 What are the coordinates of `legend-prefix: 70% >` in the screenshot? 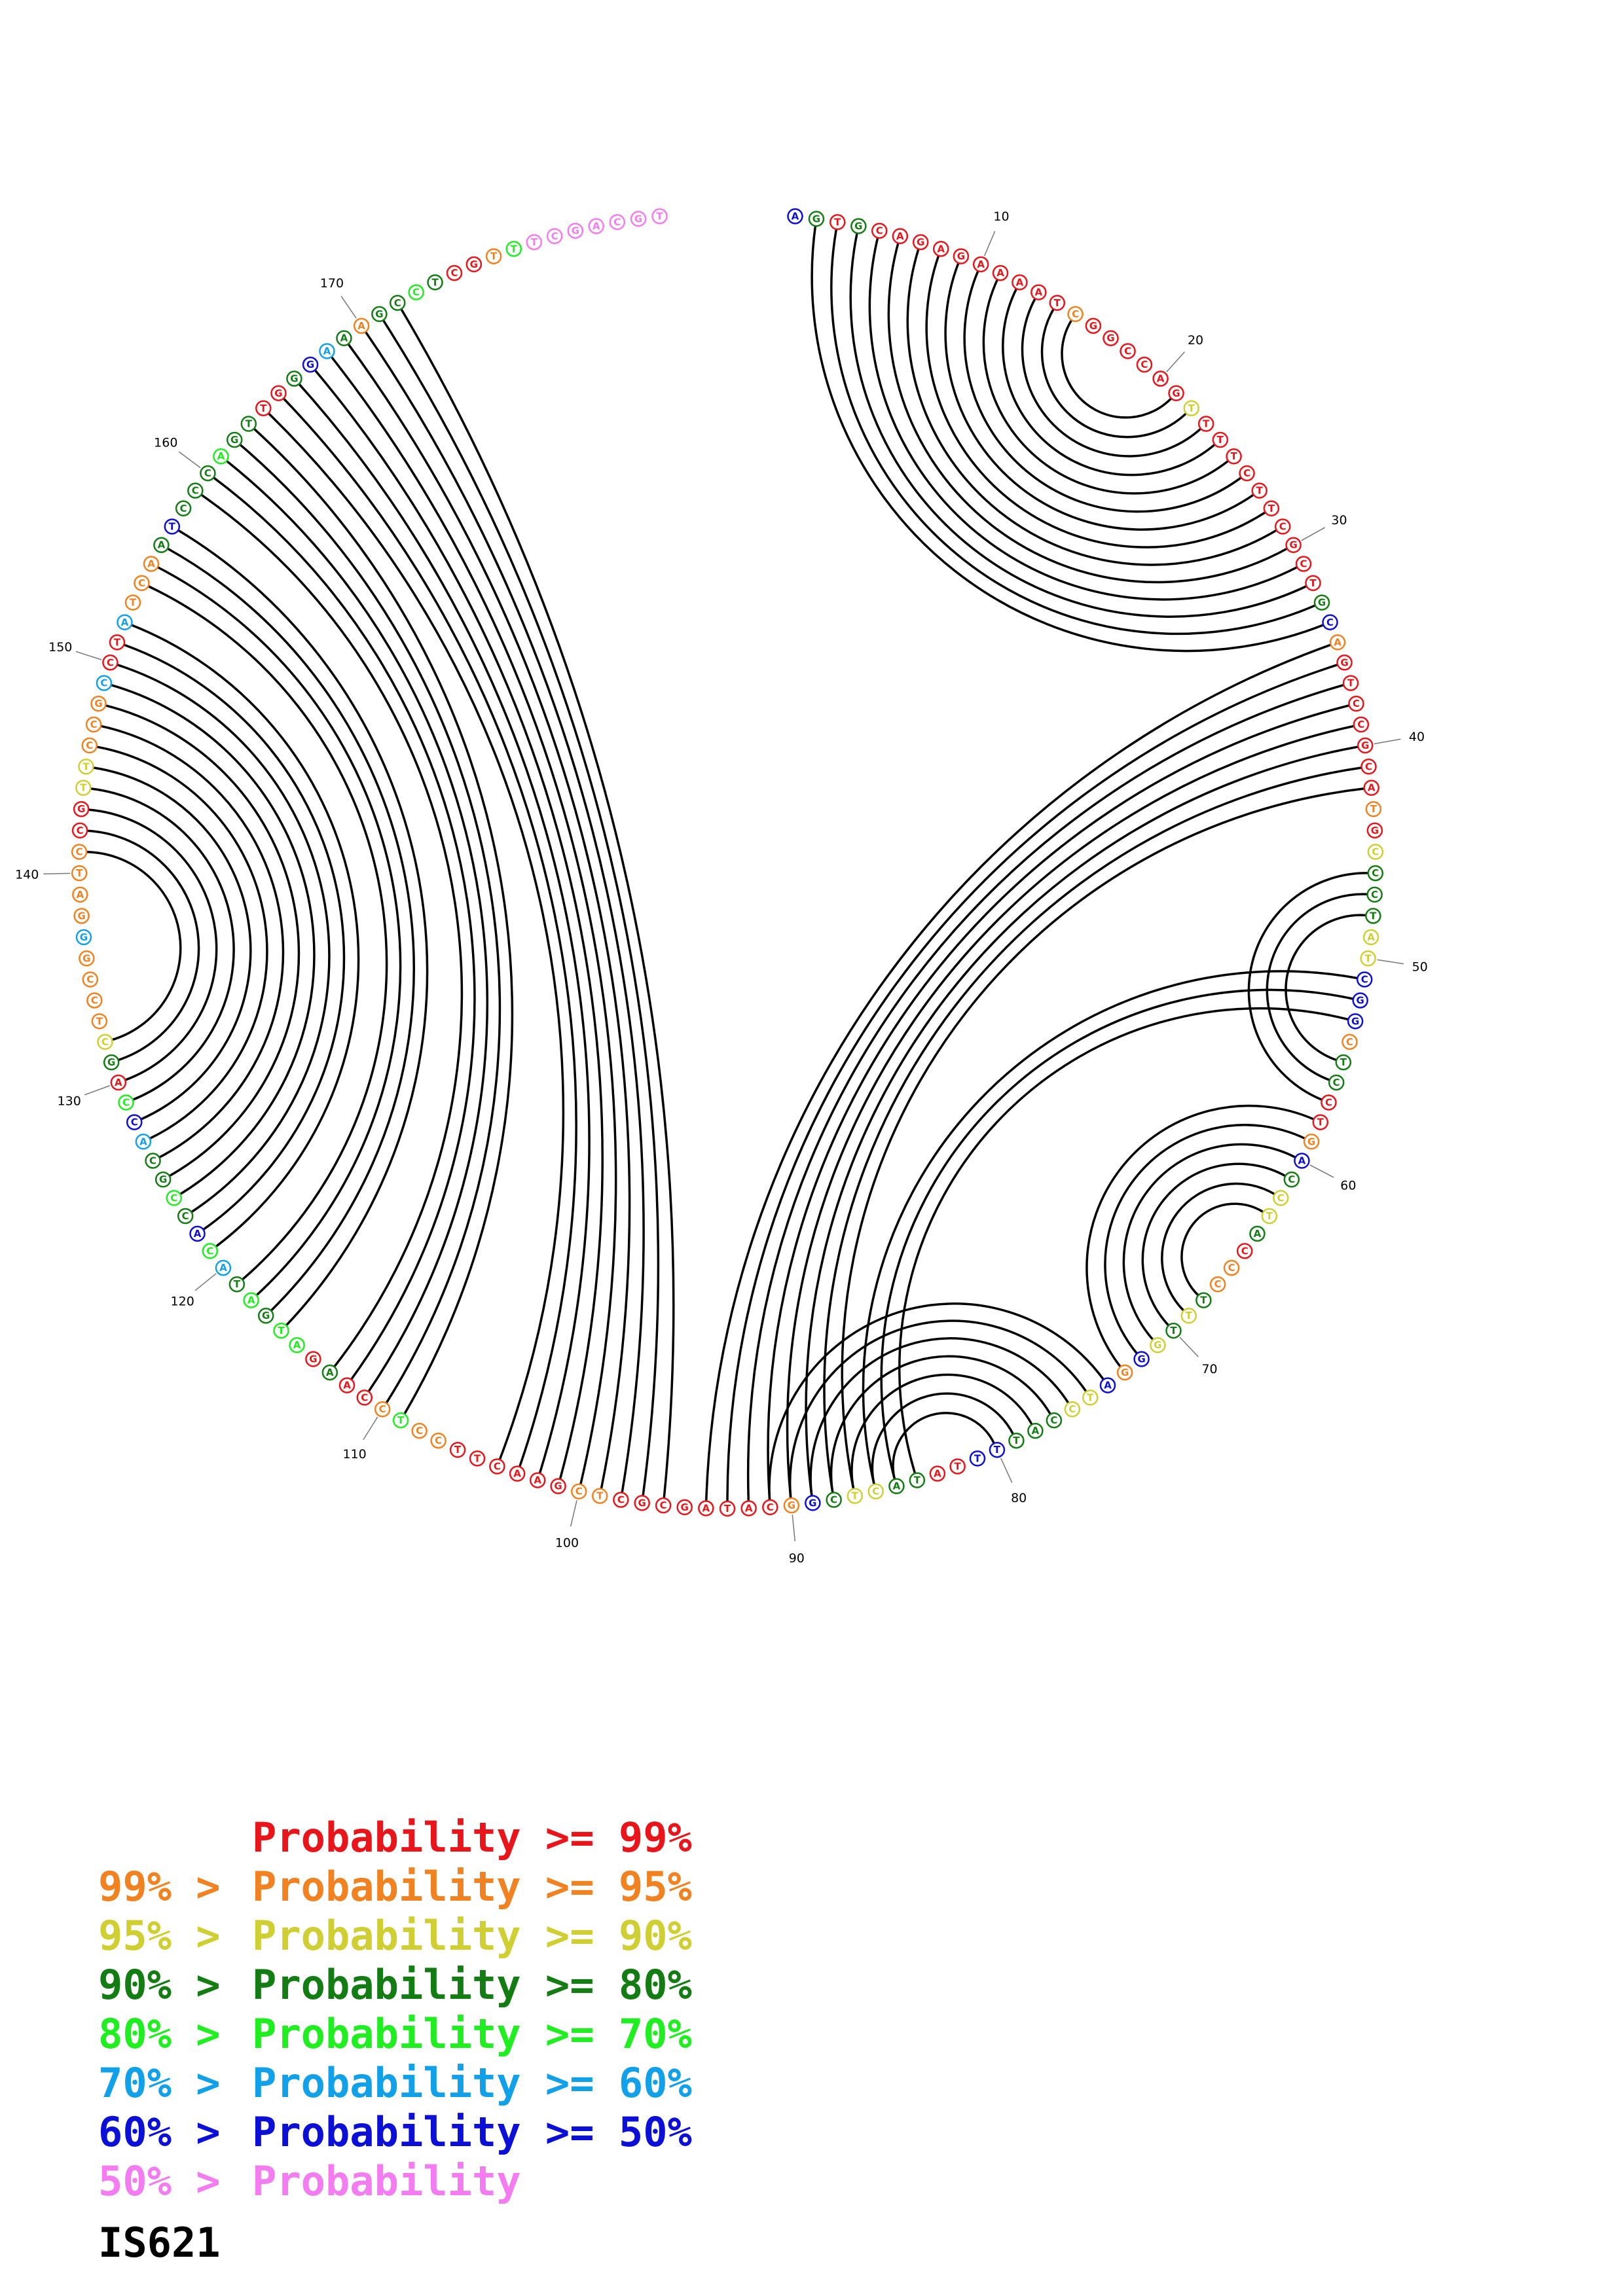 It's located at (171, 2083).